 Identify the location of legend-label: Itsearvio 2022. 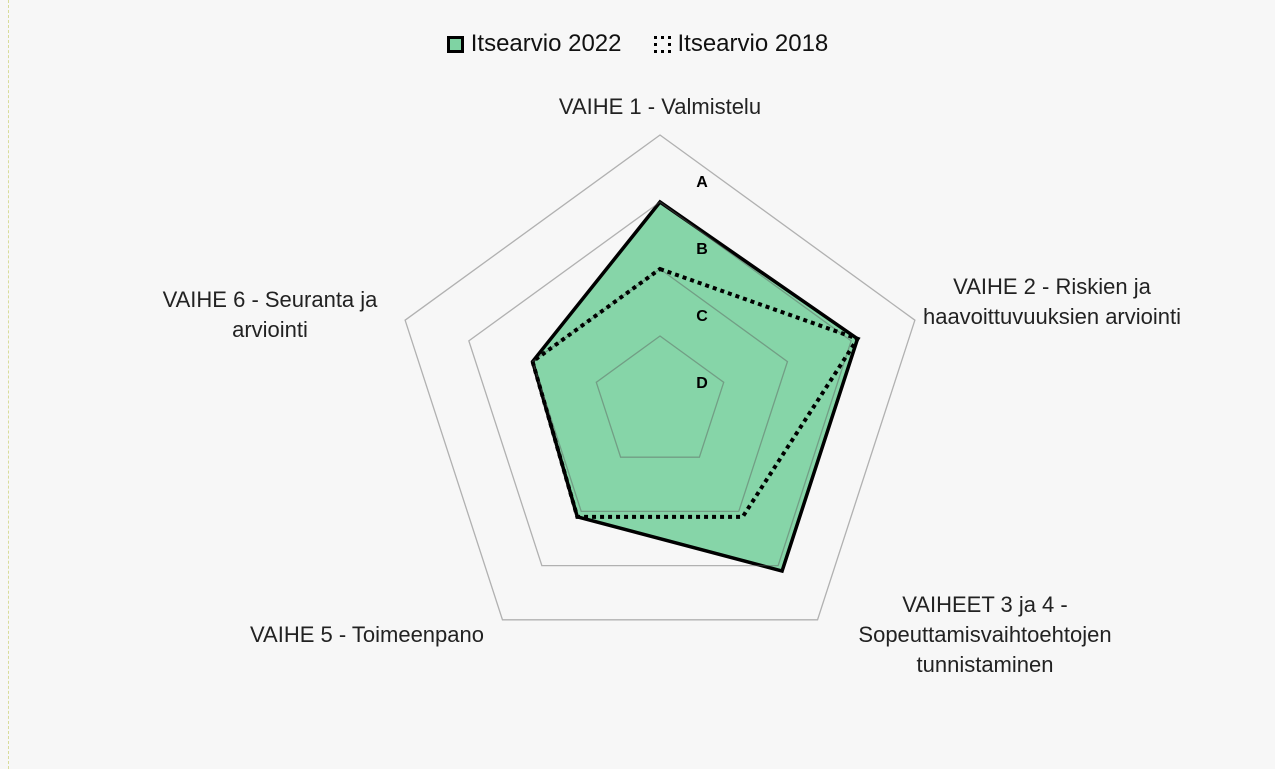
(546, 43).